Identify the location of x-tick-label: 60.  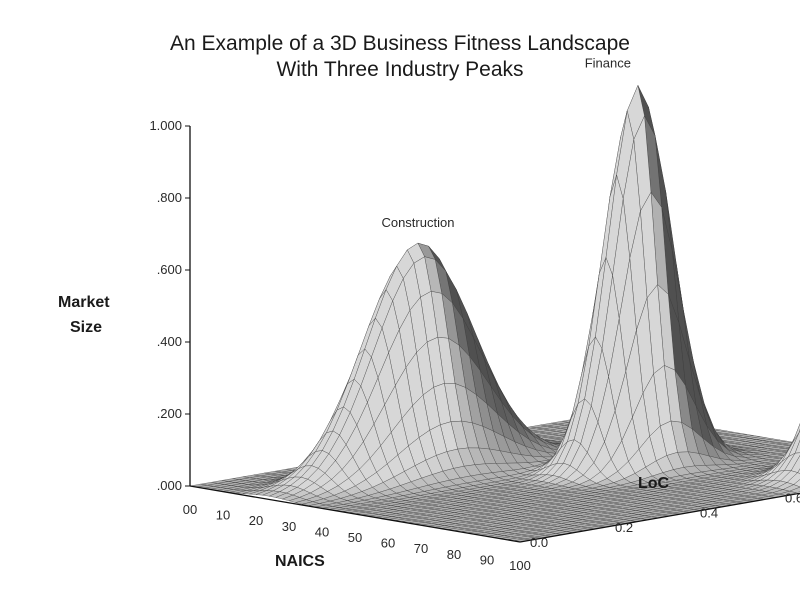
(388, 543).